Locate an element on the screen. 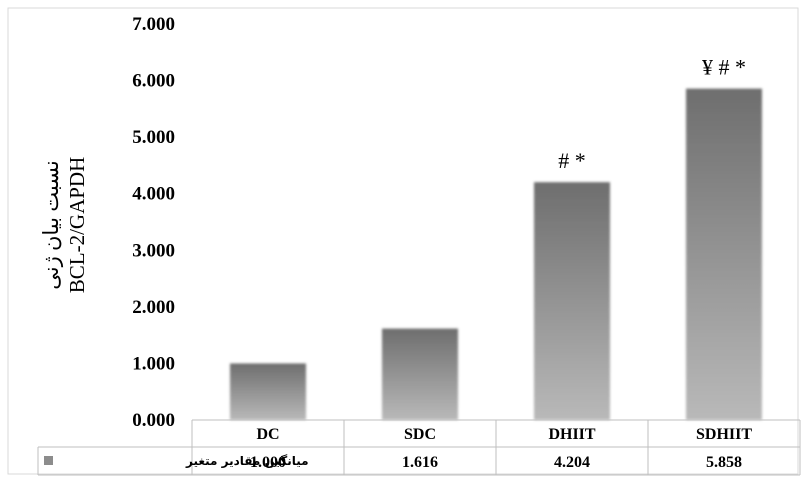  legend-series-name: میانگین مقادیر متغیر is located at coordinates (247, 461).